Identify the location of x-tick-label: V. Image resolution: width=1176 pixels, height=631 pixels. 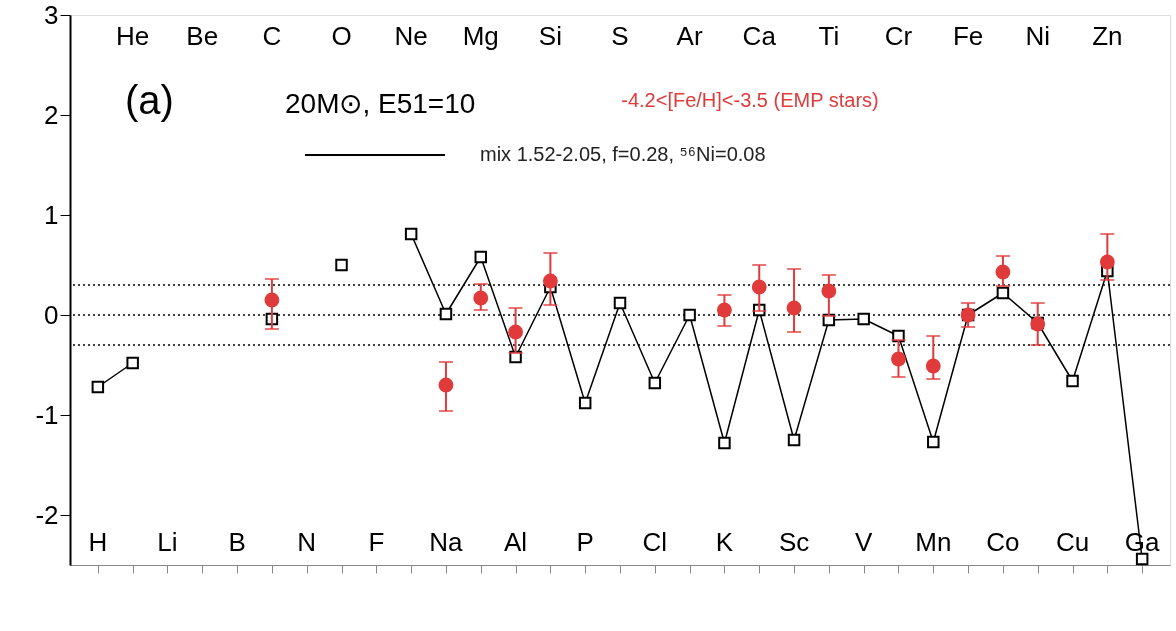
(864, 542).